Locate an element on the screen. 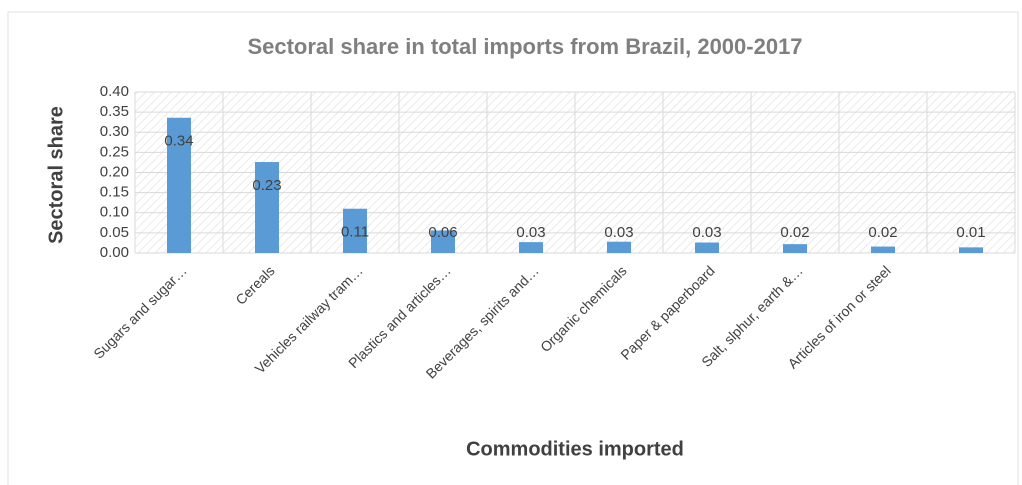 This screenshot has height=485, width=1022. value-label: 0.23 is located at coordinates (266, 185).